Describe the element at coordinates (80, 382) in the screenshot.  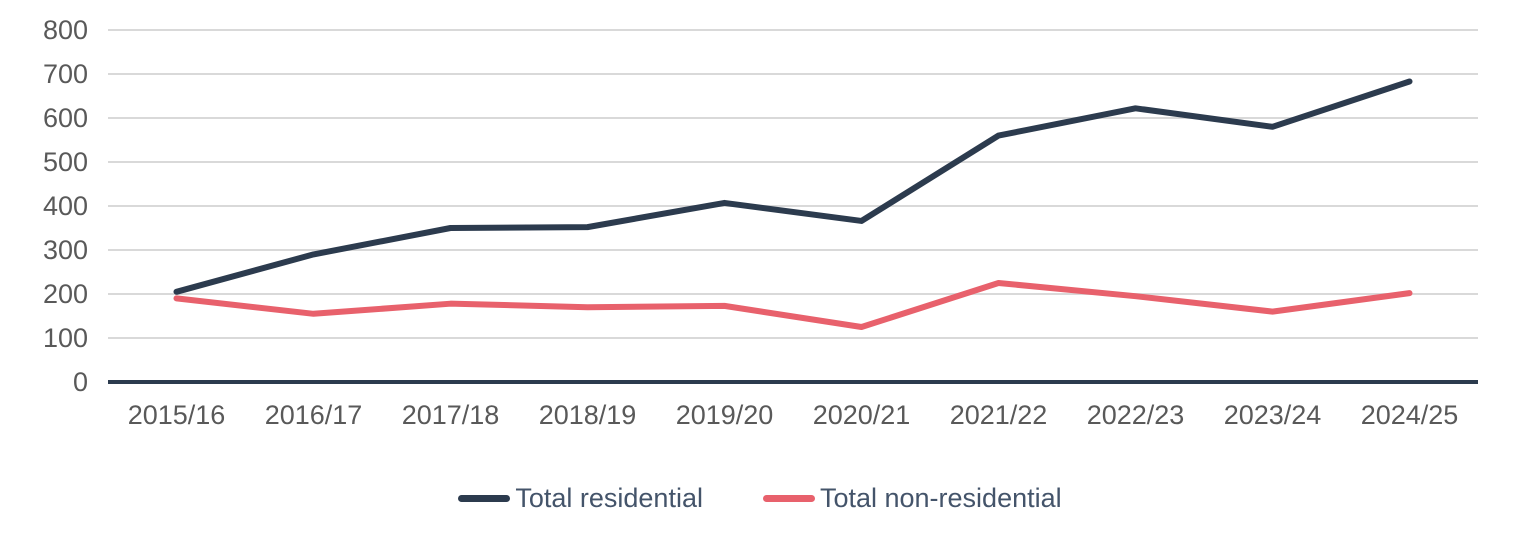
I see `y-tick-label-0: 0` at that location.